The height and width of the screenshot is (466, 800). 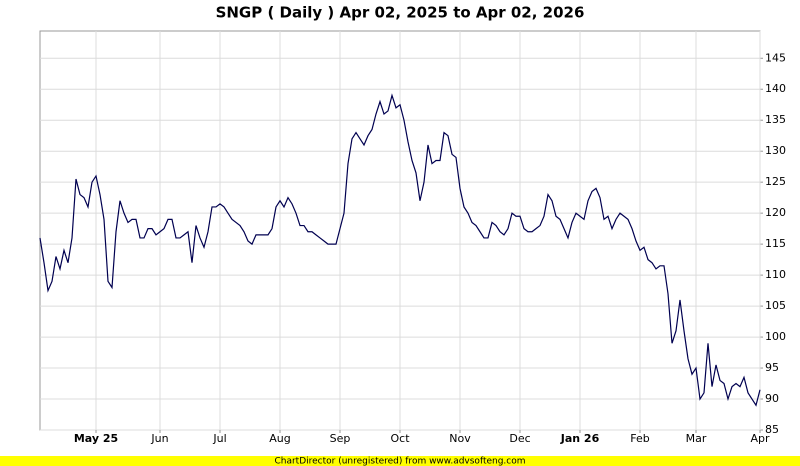 What do you see at coordinates (519, 438) in the screenshot?
I see `x-tick-label: Dec` at bounding box center [519, 438].